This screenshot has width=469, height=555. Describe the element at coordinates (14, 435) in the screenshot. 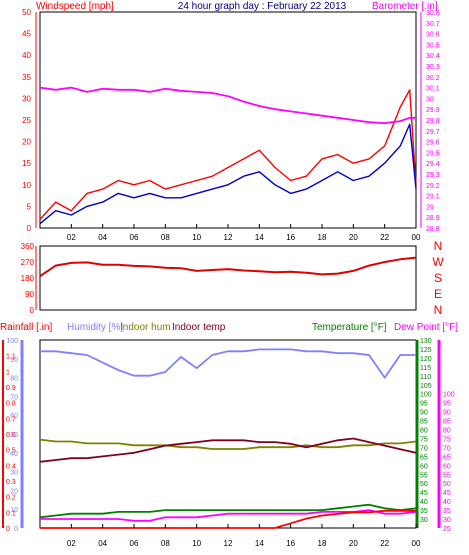

I see `humidity-tick-label: 50` at that location.